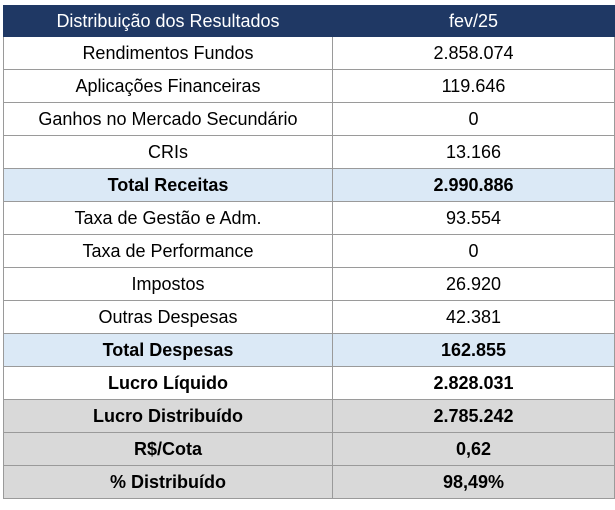 Image resolution: width=615 pixels, height=510 pixels. I want to click on row-value: 119.646, so click(473, 86).